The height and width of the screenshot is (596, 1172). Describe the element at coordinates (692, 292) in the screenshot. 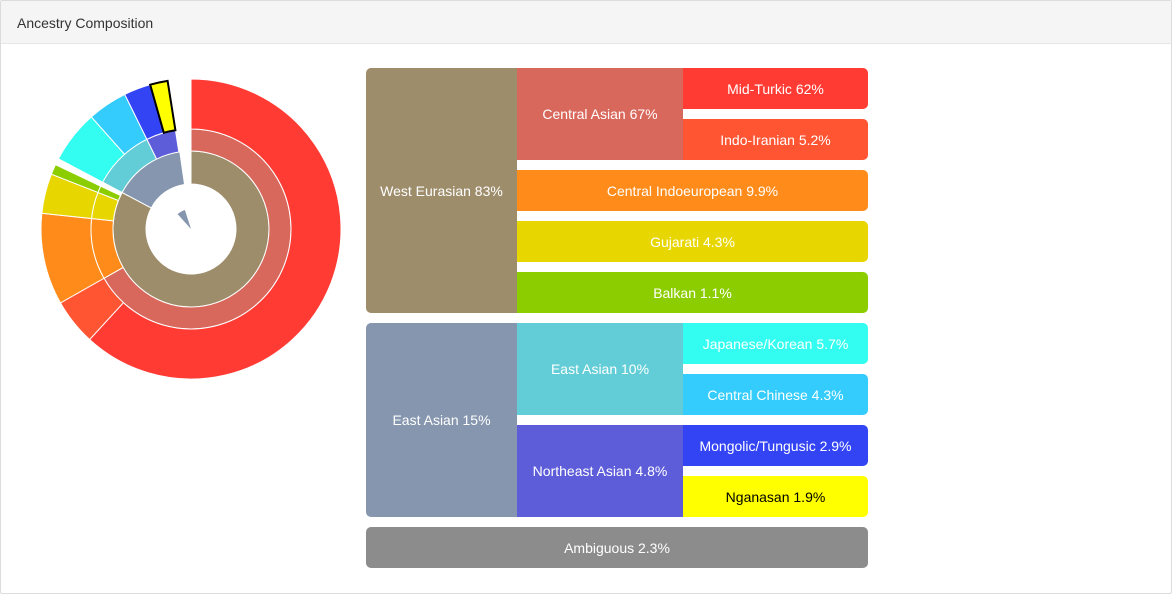

I see `block-balkan-1-1: Balkan 1.1%` at that location.